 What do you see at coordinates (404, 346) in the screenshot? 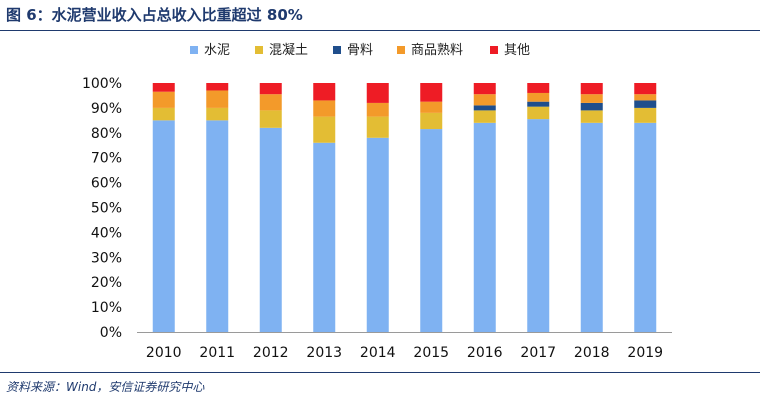
I see `x-axis: 2010 2011 2012 2013 2014 2015 2016 2017 2018 2019` at bounding box center [404, 346].